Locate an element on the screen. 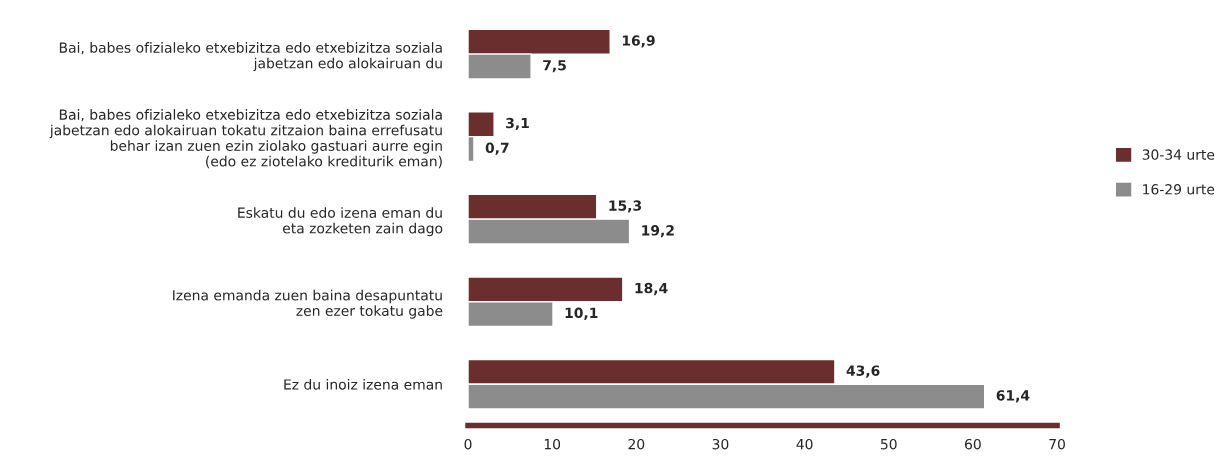 The width and height of the screenshot is (1222, 460). y-tick-label: Bai, babes ofizialeko etxebizitza edo etxebizitza soziala jabetzan edo alokairuan tokatu zitzaion baina errefusatu behar izan zuen ezin ziolako gastuari aurre egin (edo ez ziotelako krediturik eman) is located at coordinates (245, 139).